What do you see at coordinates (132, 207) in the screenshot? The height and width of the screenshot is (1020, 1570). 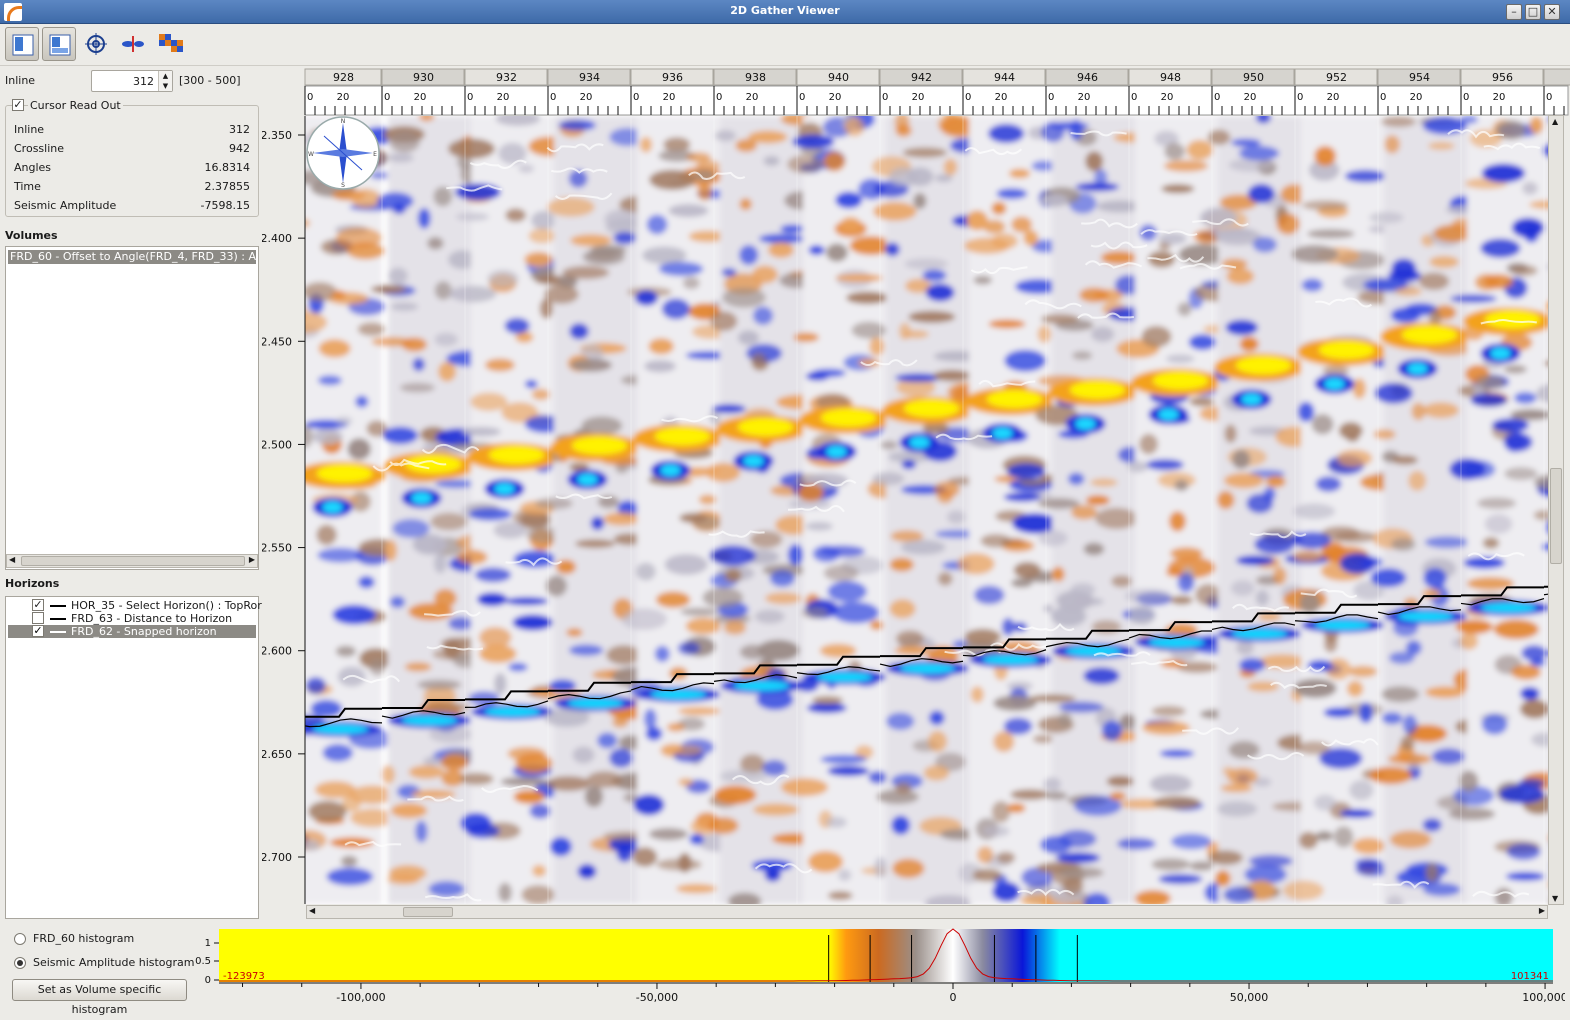 I see `readout-row: Seismic Amplitude-7598.15` at bounding box center [132, 207].